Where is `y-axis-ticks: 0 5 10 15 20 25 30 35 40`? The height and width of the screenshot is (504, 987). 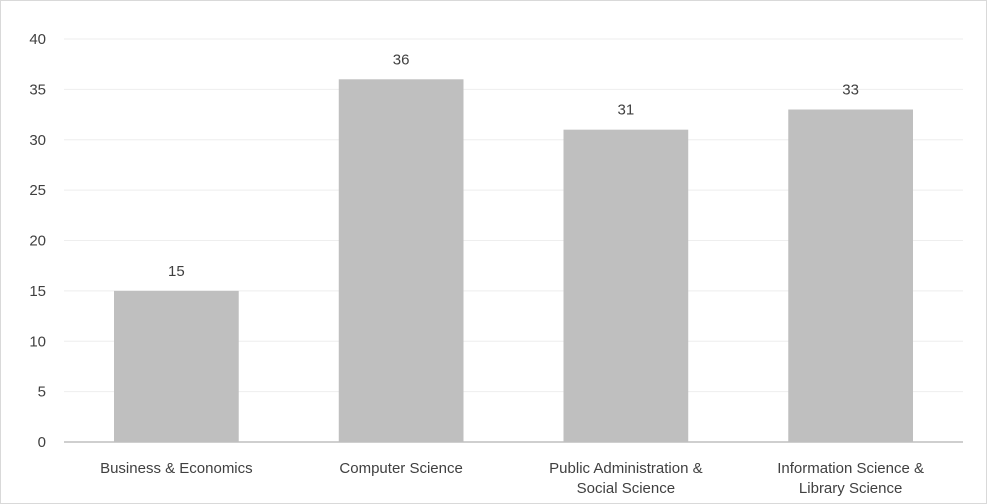 y-axis-ticks: 0 5 10 15 20 25 30 35 40 is located at coordinates (37, 241).